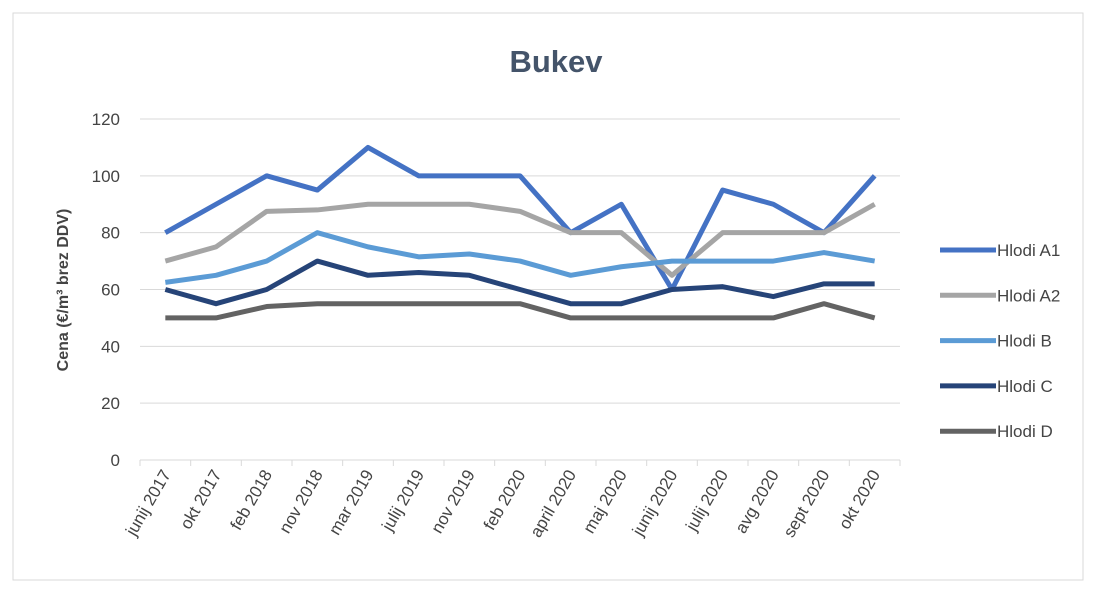 The width and height of the screenshot is (1096, 589). What do you see at coordinates (1025, 386) in the screenshot?
I see `legend-label: Hlodi C` at bounding box center [1025, 386].